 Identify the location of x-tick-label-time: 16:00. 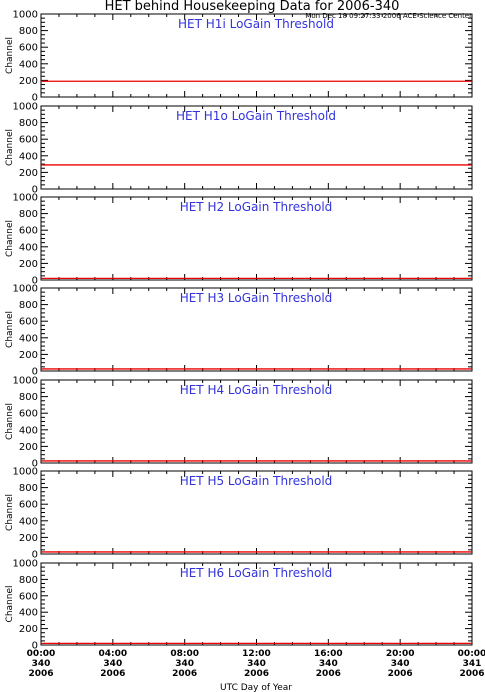
(328, 654).